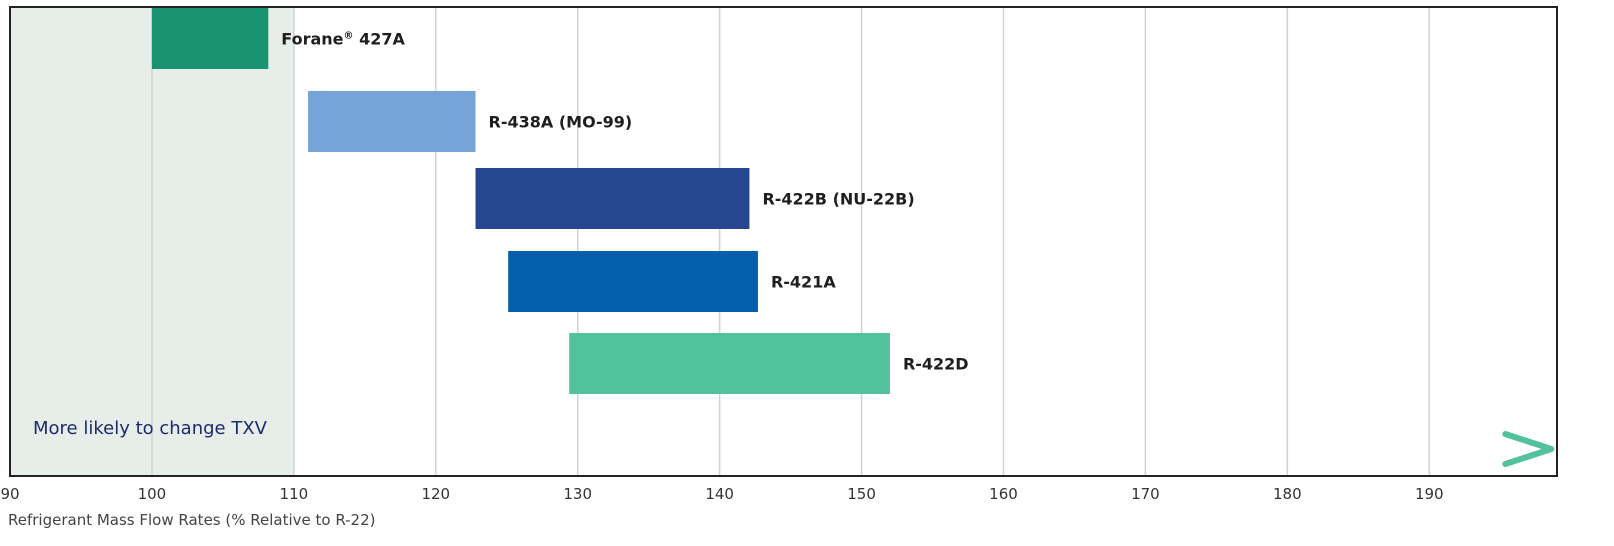 This screenshot has height=546, width=1614. I want to click on x-tick-label: 150, so click(861, 494).